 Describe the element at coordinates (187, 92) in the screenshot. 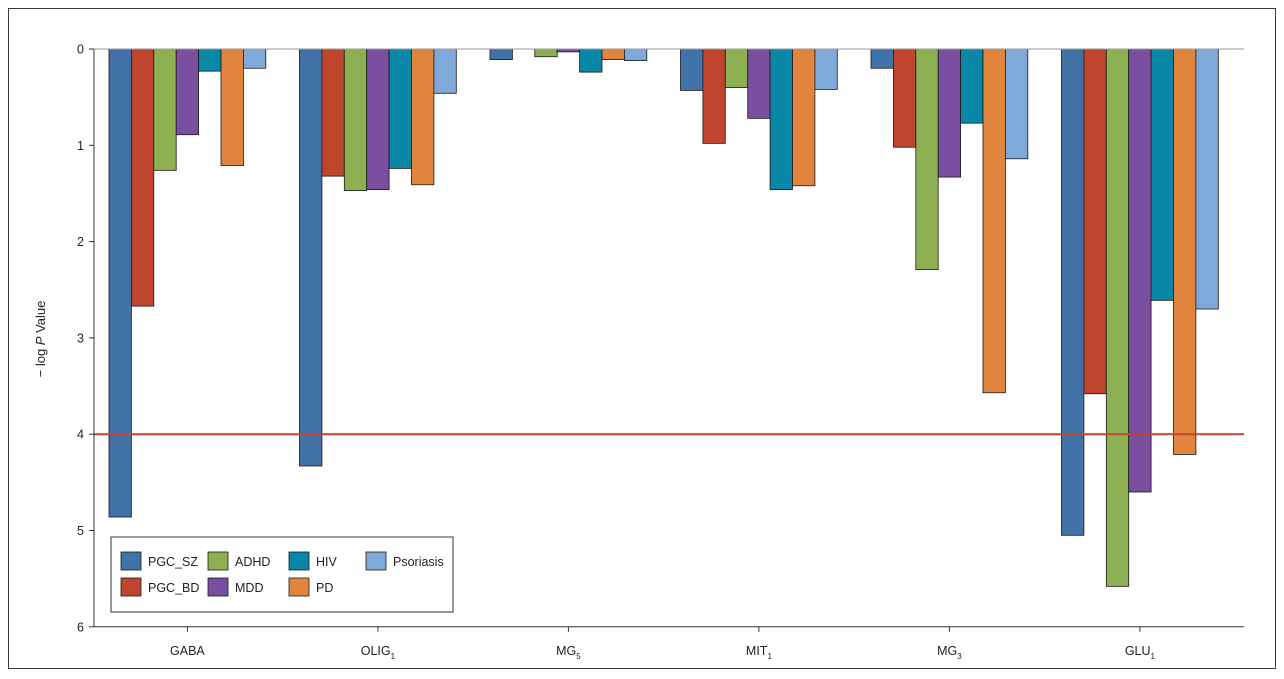

I see `bar-mdd-gaba` at that location.